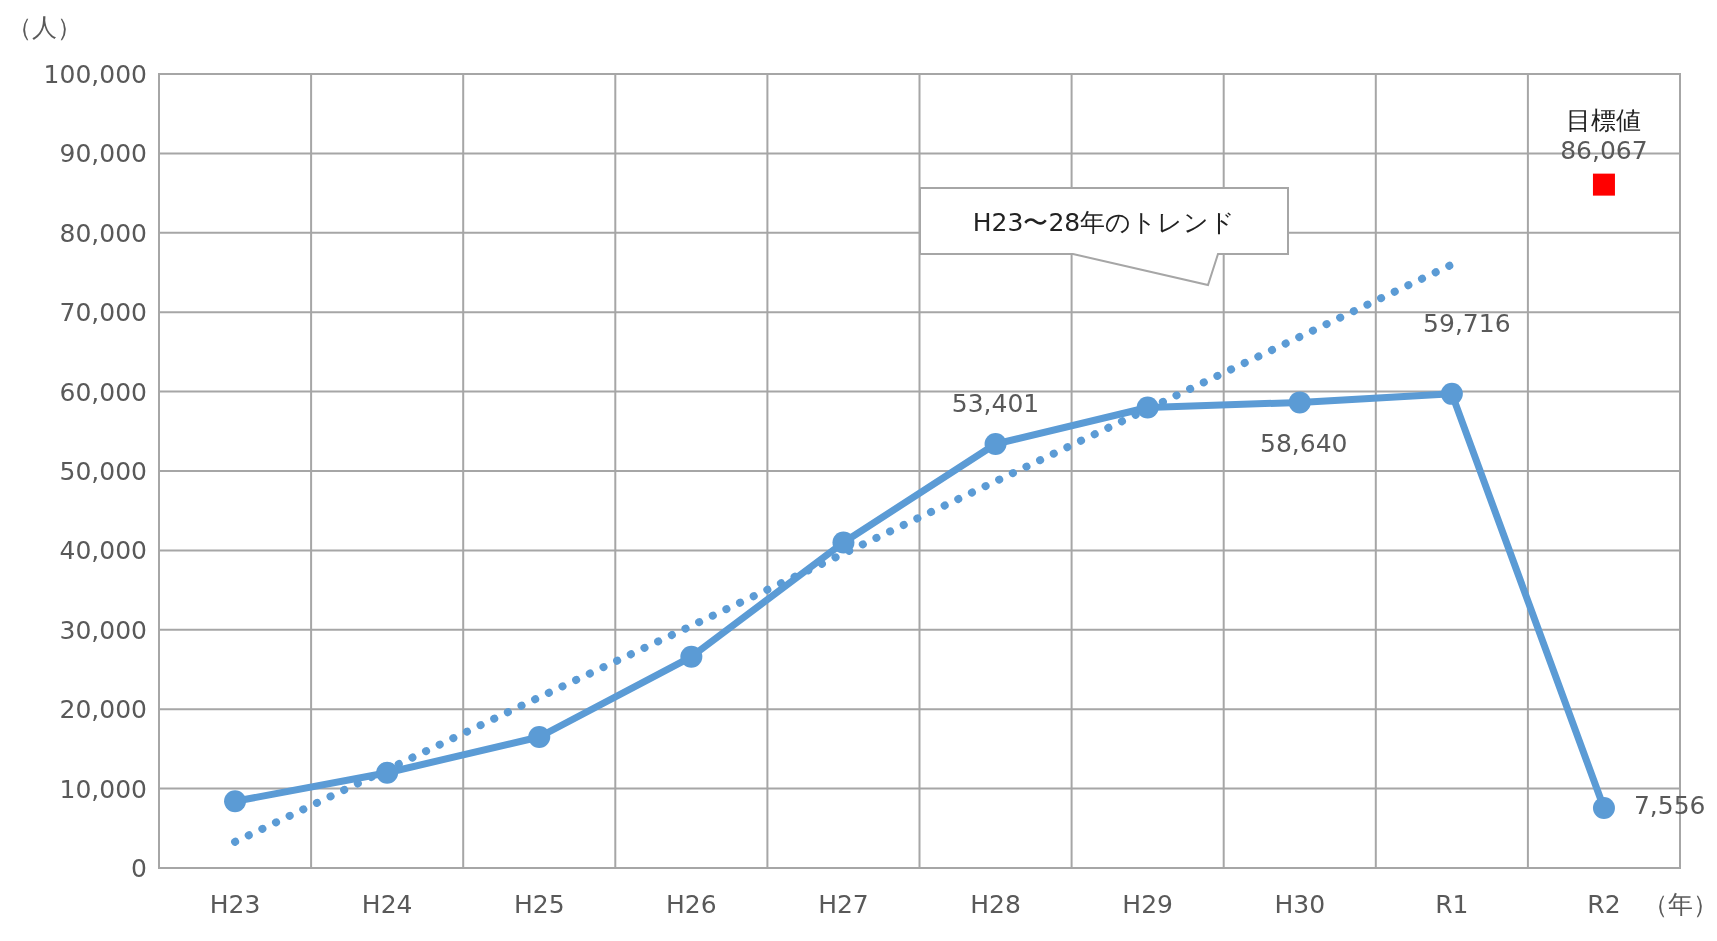 The image size is (1717, 941). Describe the element at coordinates (843, 904) in the screenshot. I see `x-tick-label: H27` at that location.